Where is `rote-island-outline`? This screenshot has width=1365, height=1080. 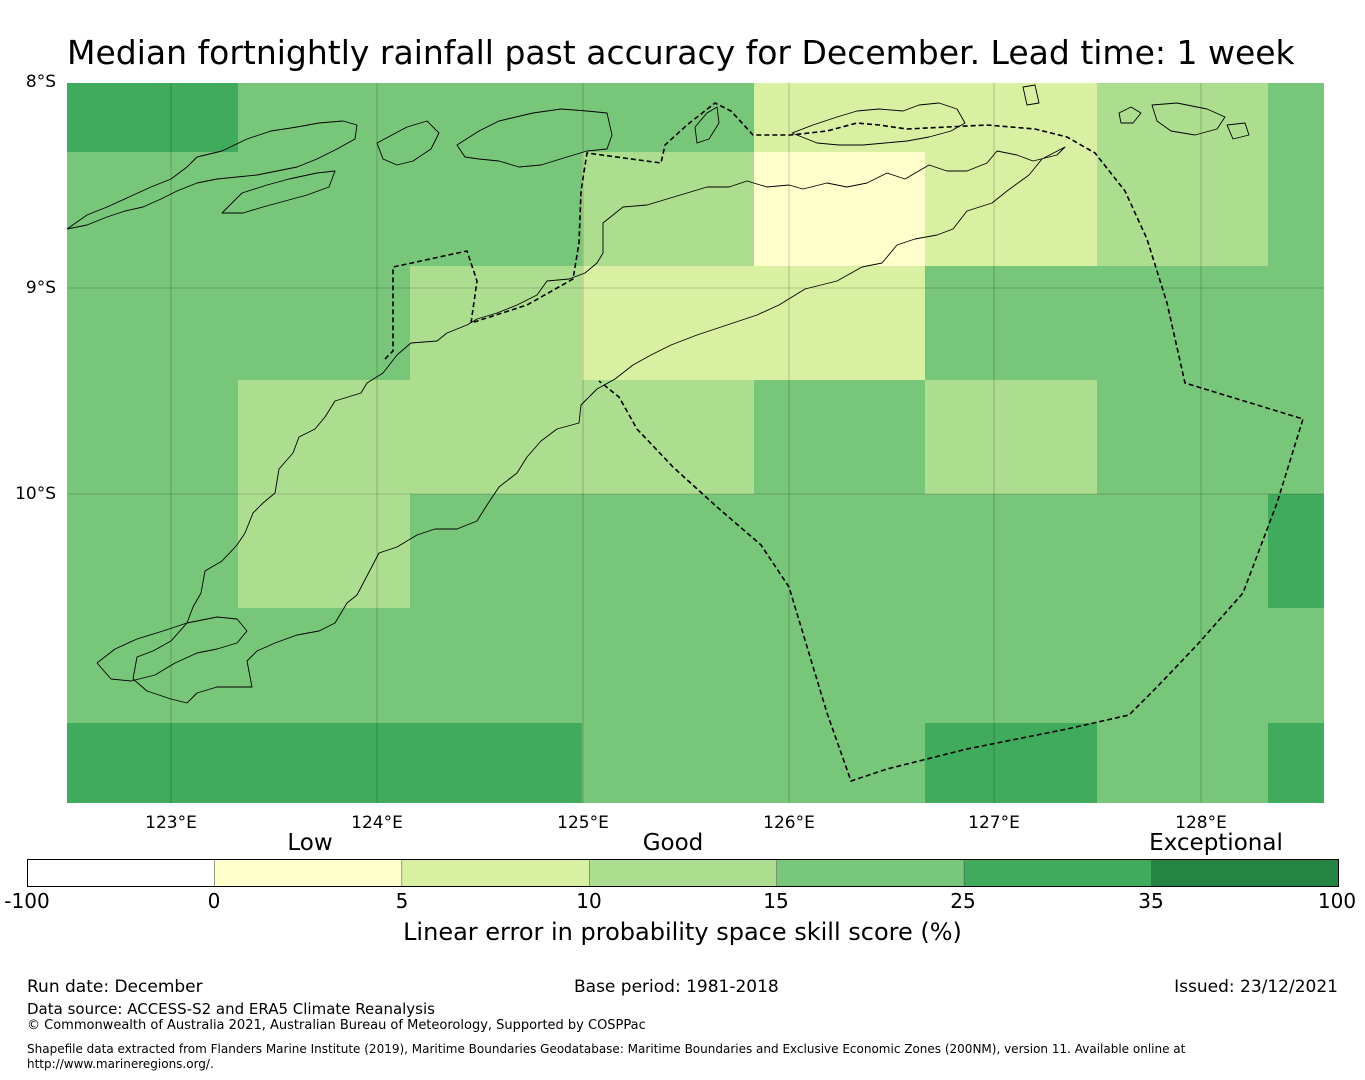
rote-island-outline is located at coordinates (172, 649).